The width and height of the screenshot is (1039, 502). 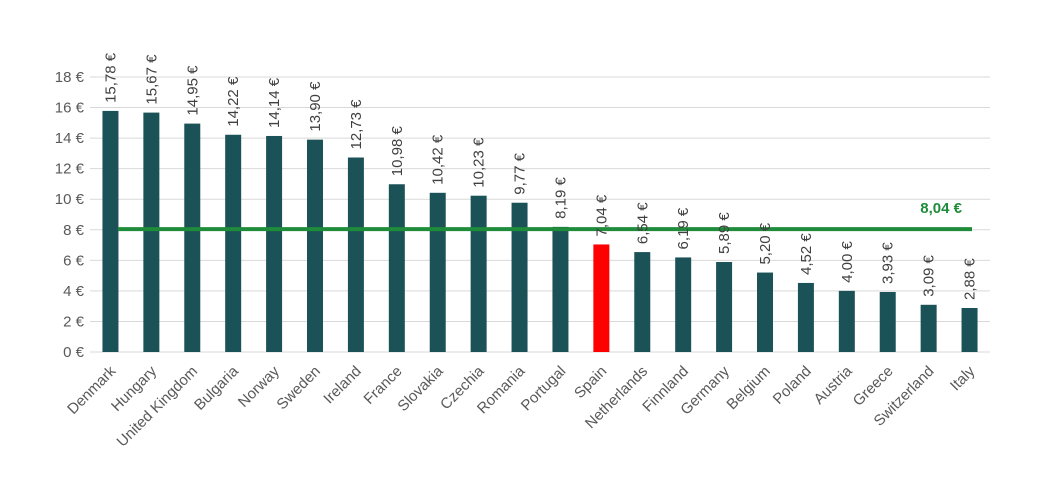 I want to click on bar-bulgaria, so click(x=233, y=243).